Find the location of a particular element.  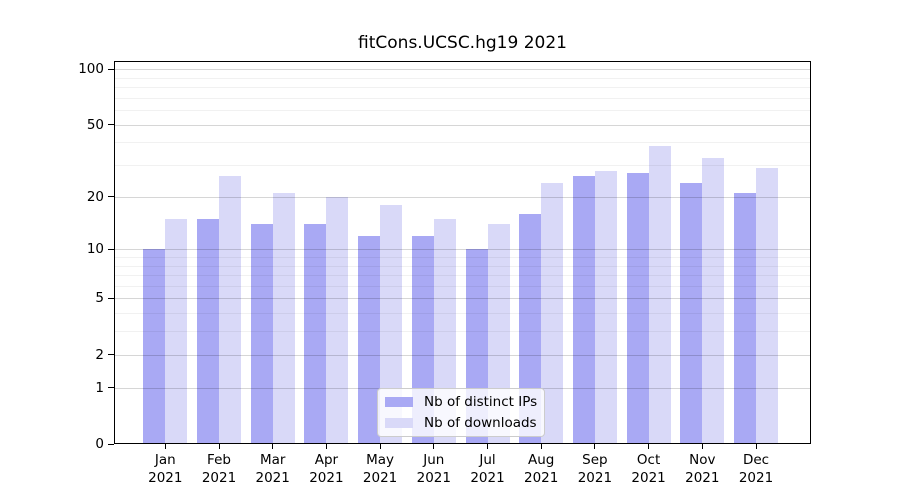

x-tick-month: Apr is located at coordinates (326, 460).